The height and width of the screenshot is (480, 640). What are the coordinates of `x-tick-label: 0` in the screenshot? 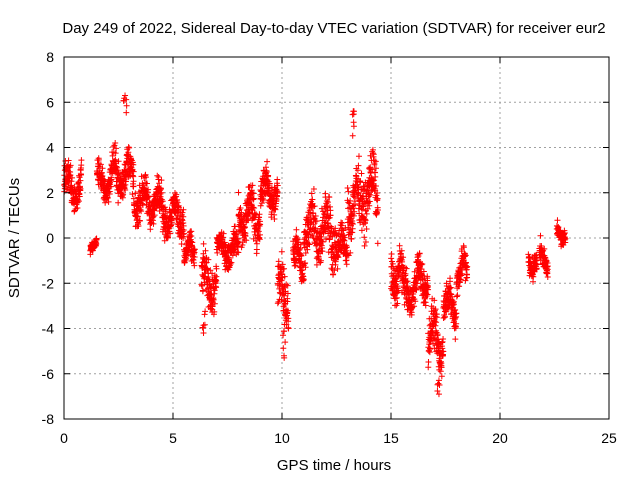 It's located at (64, 438).